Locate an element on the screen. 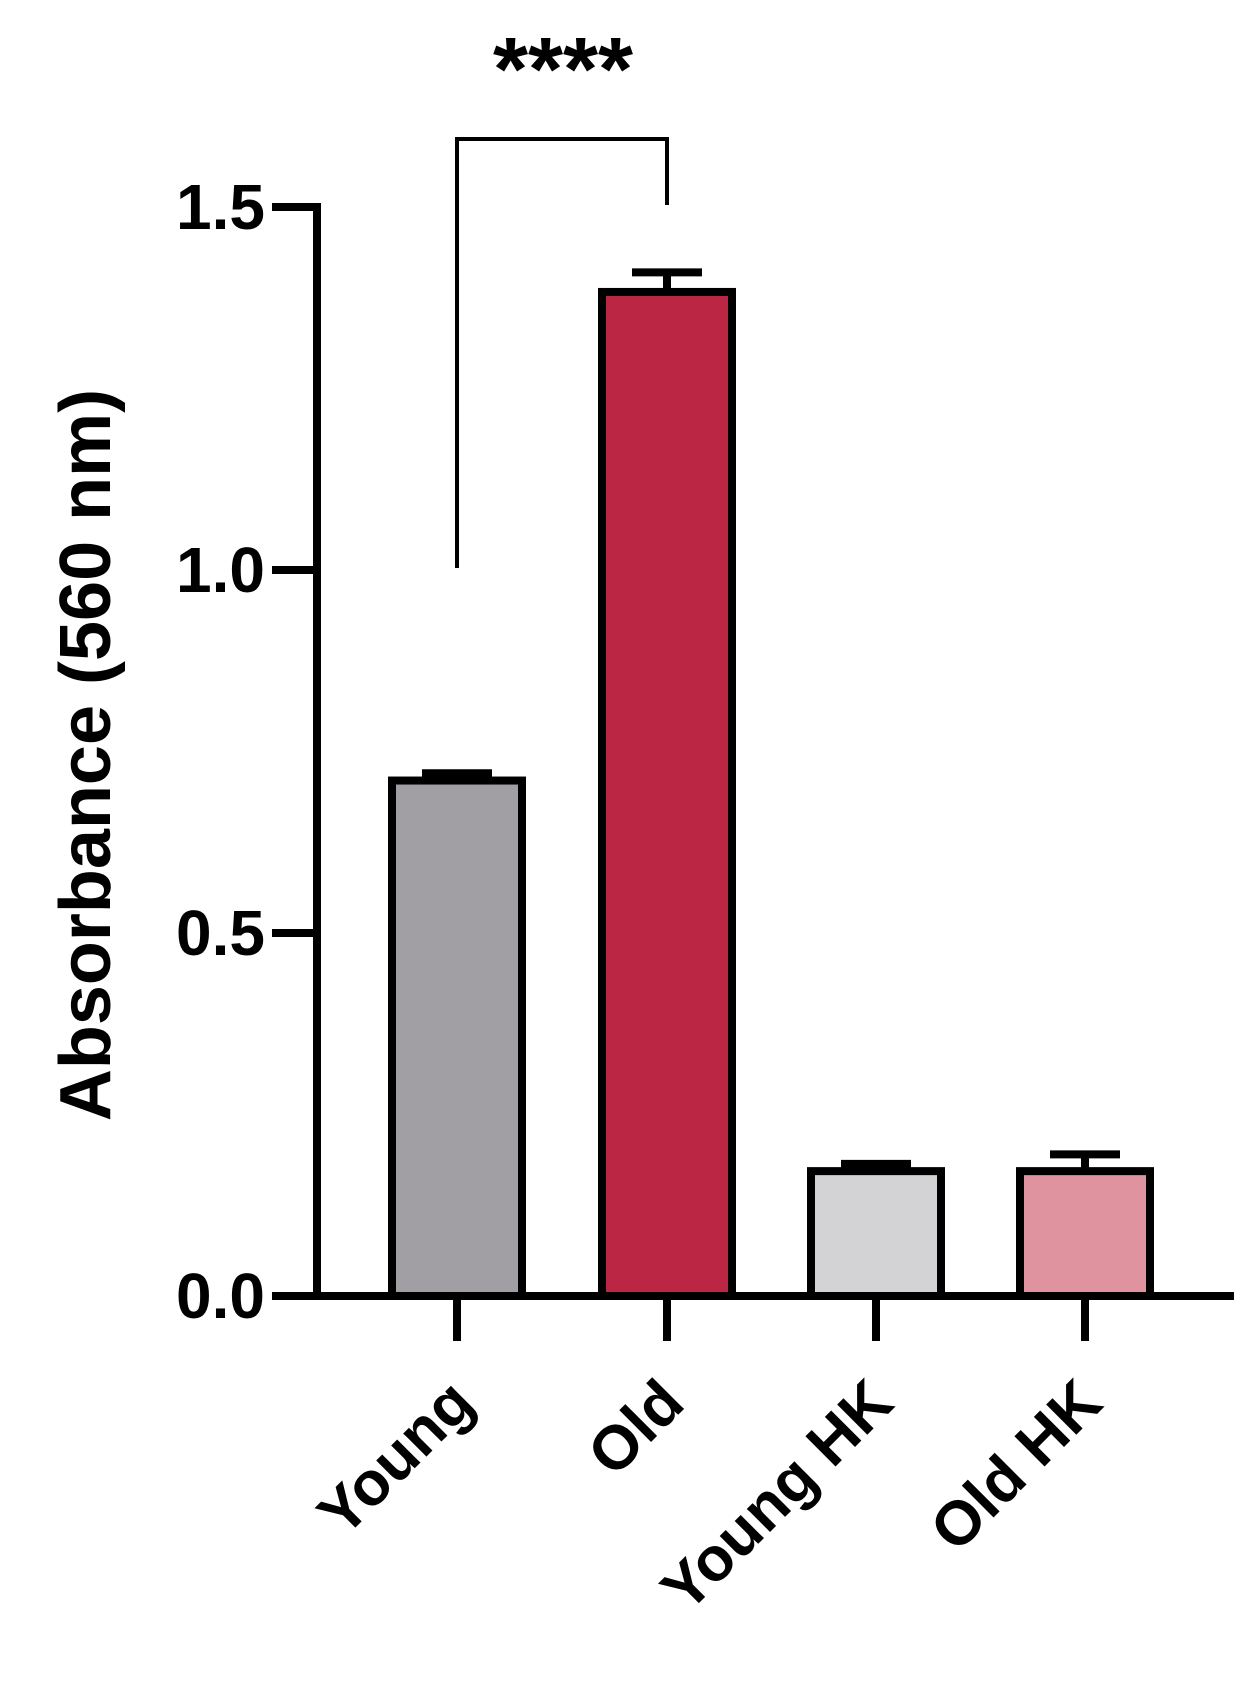  significance-bracket is located at coordinates (562, 352).